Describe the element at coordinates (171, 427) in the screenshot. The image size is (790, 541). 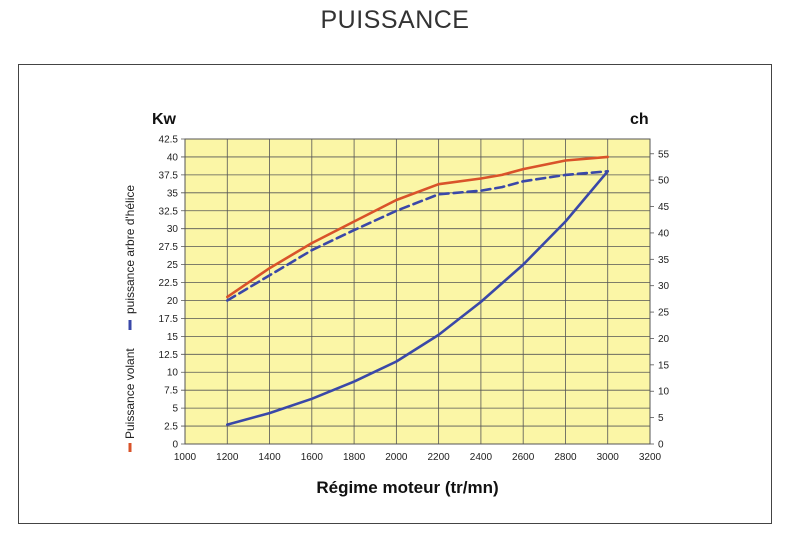
I see `y-left-tick-label: 2.5` at that location.